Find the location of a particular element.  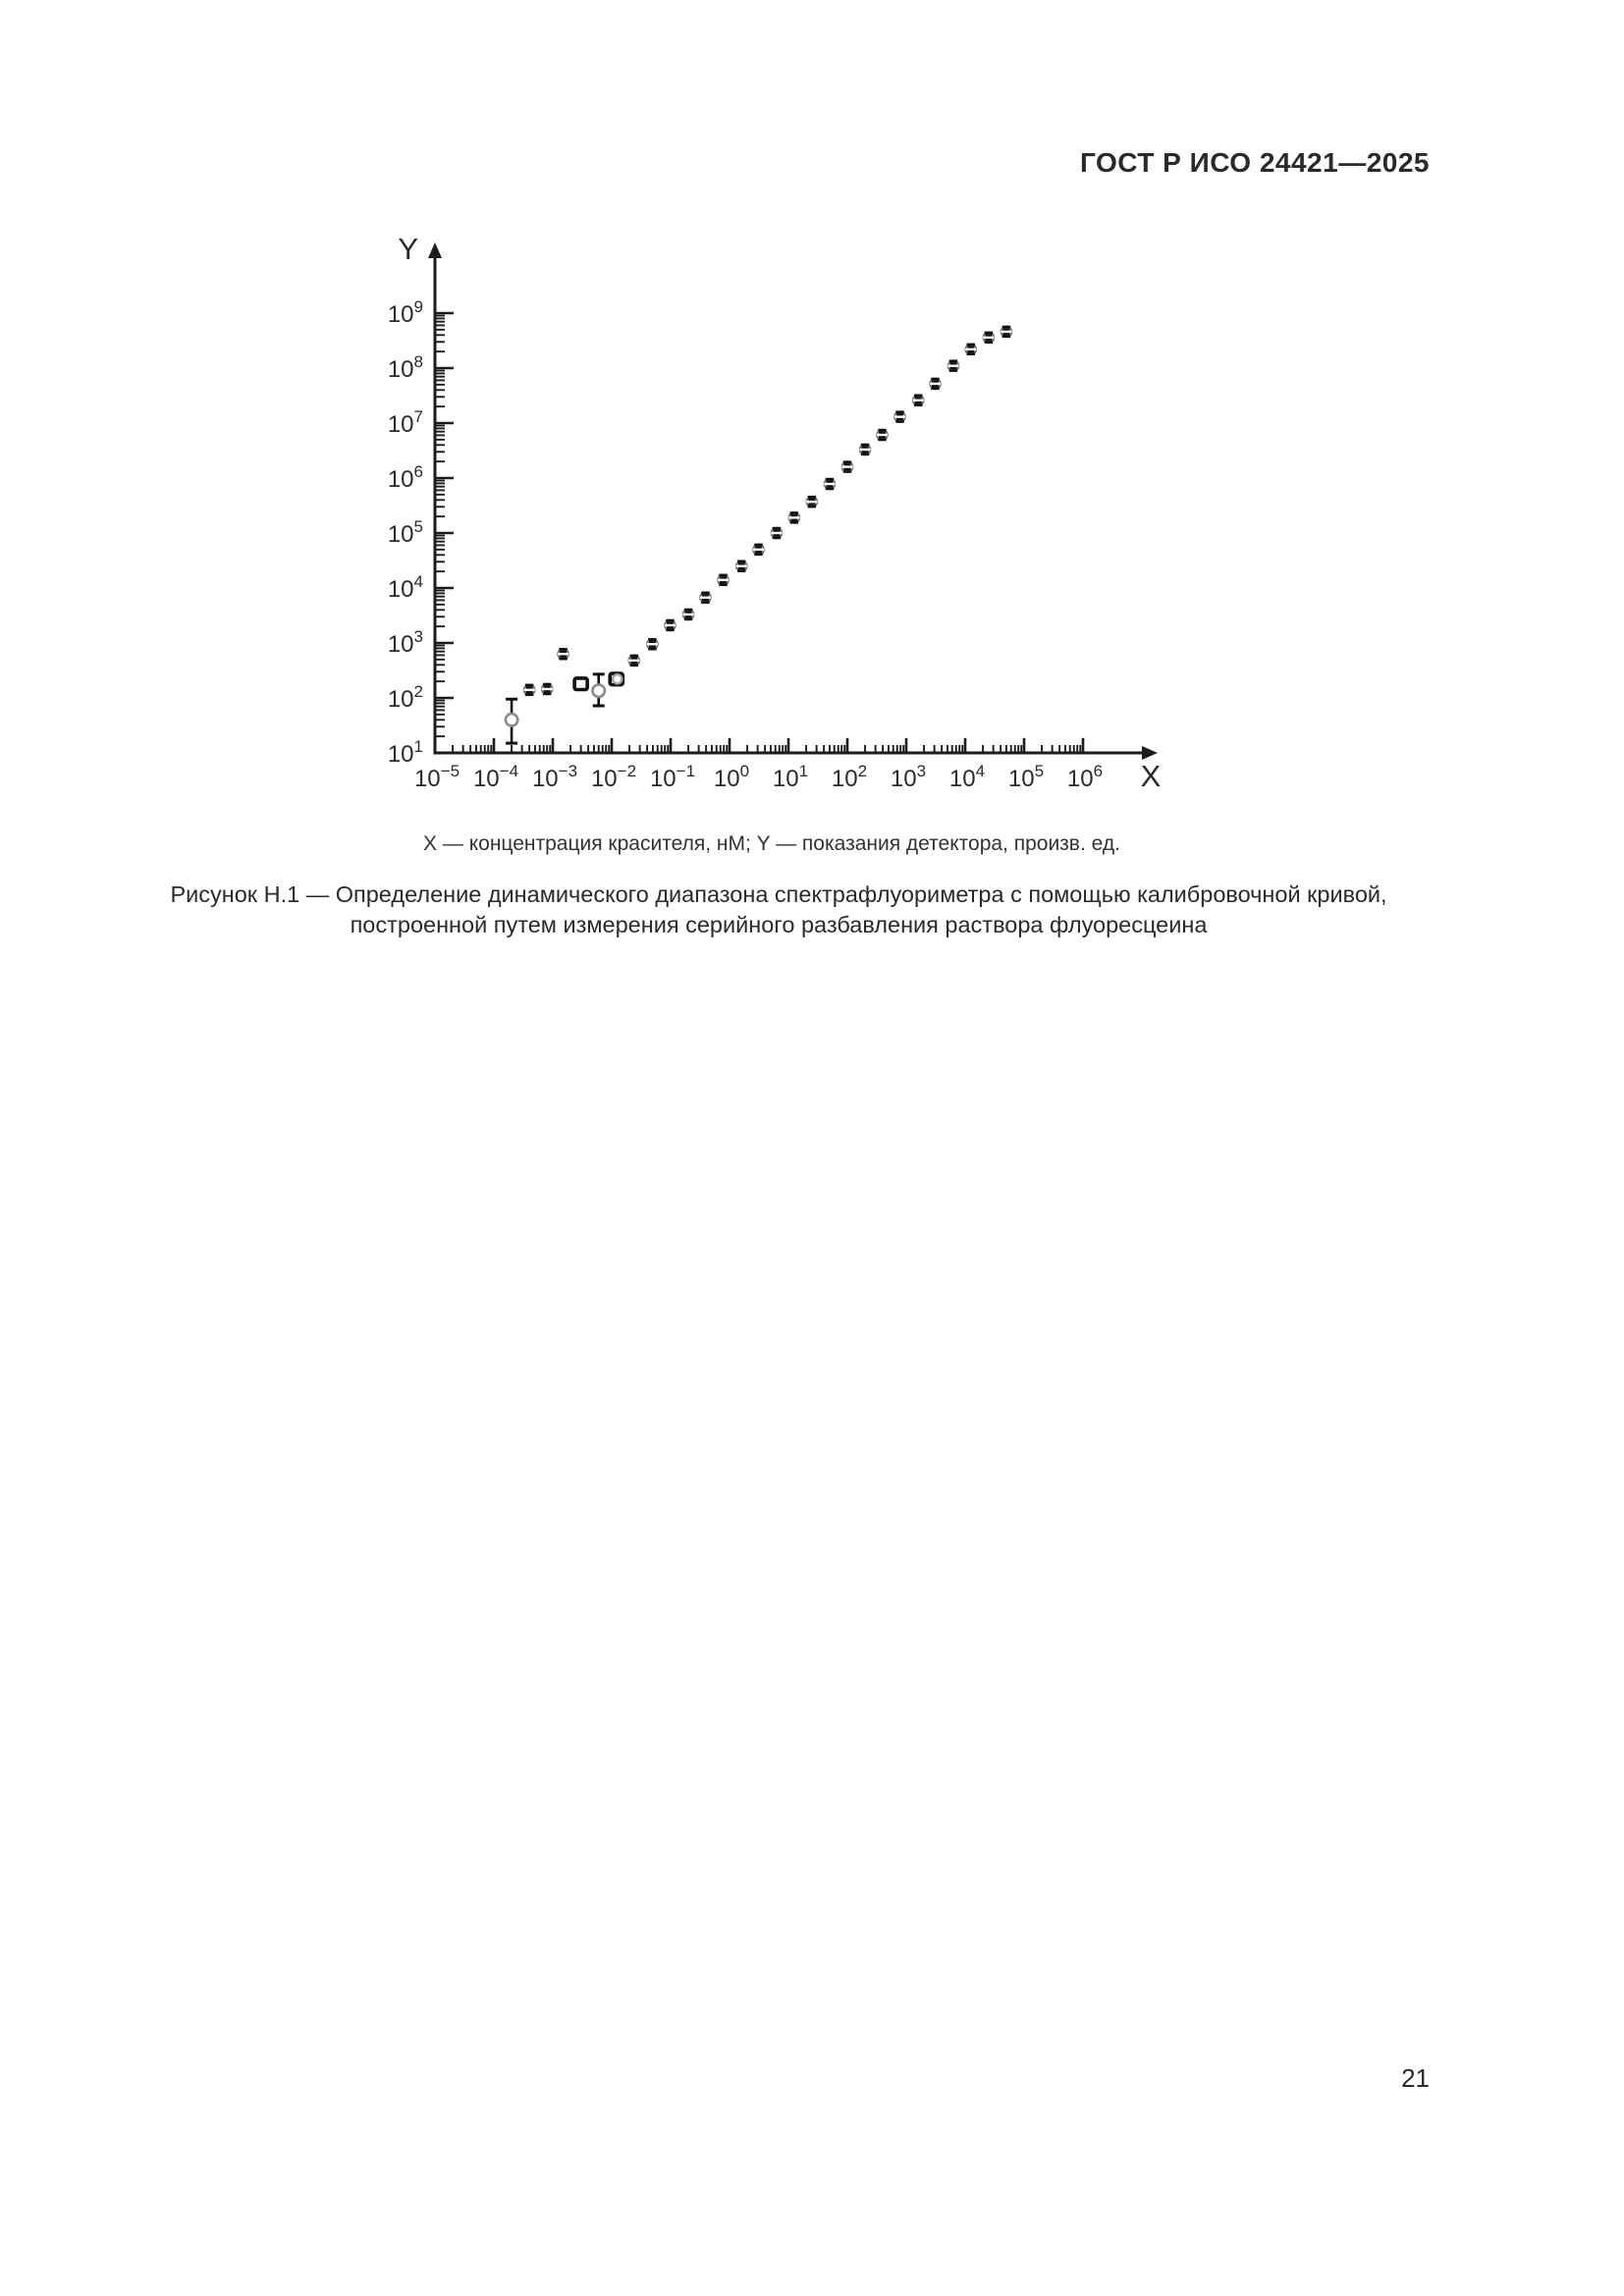

x-tick-label: 10⁴ is located at coordinates (967, 777).